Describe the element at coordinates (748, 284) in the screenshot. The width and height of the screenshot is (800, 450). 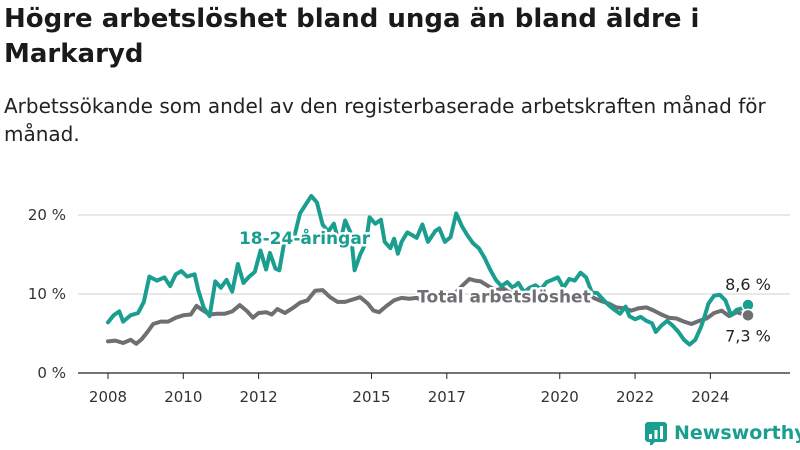
I see `end-label-youth: 8,6 %` at that location.